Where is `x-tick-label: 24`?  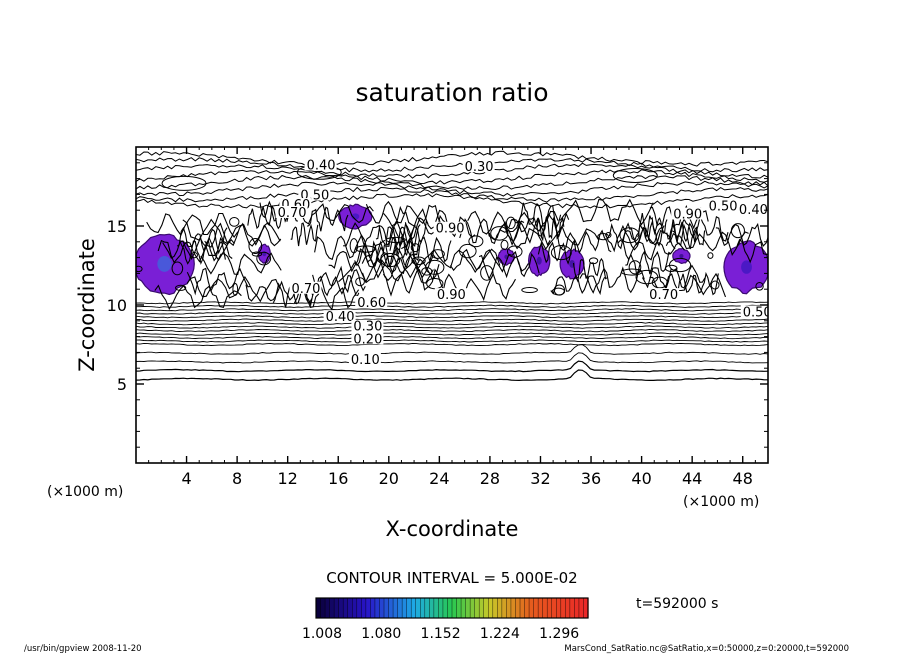 x-tick-label: 24 is located at coordinates (439, 478).